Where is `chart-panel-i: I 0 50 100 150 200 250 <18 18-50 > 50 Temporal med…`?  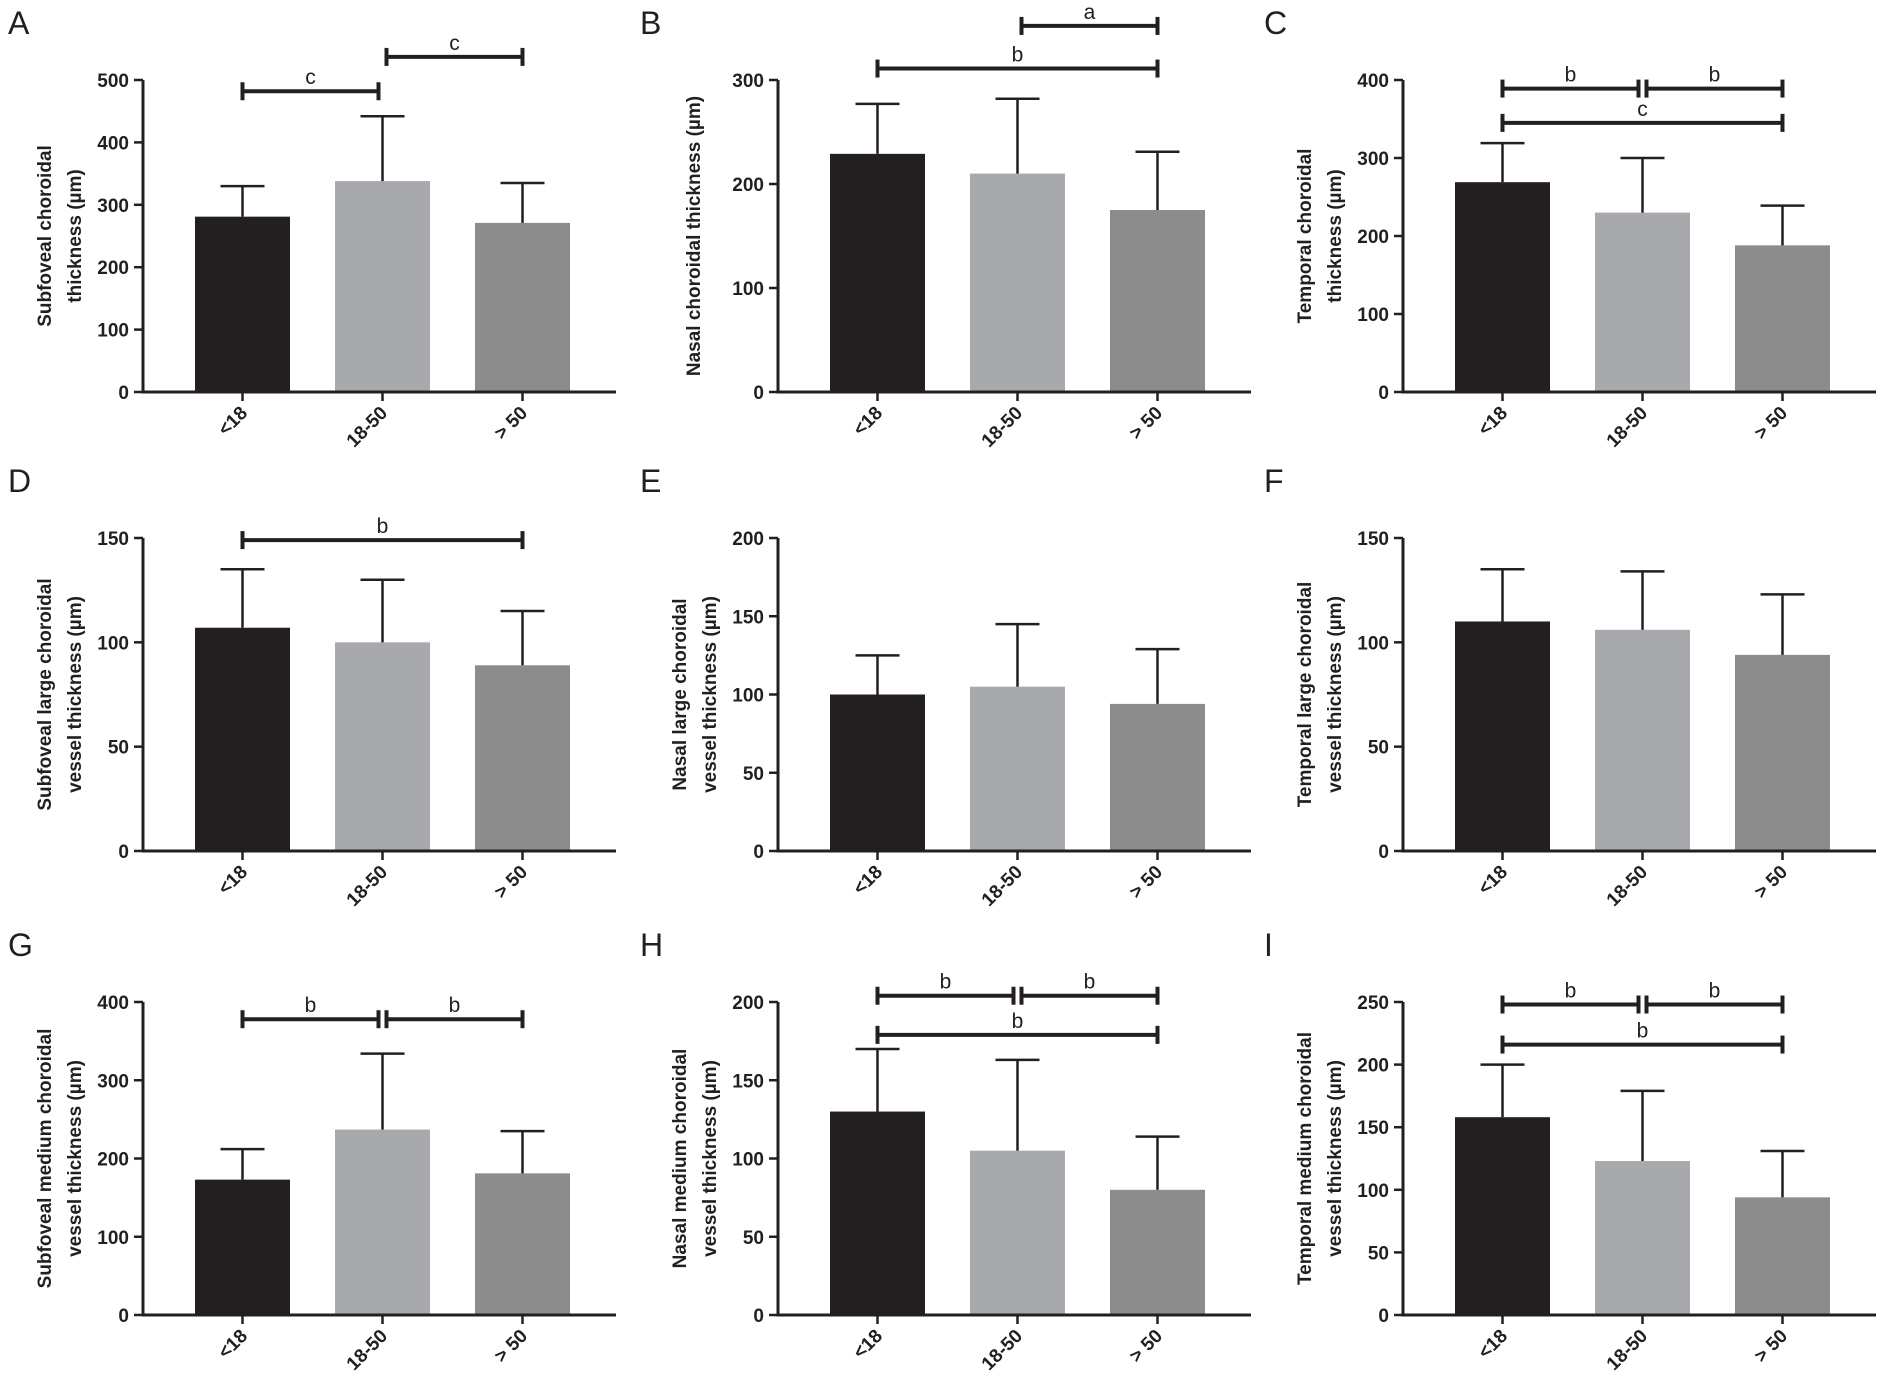 chart-panel-i: I 0 50 100 150 200 250 <18 18-50 > 50 Temporal med… is located at coordinates (1570, 1151).